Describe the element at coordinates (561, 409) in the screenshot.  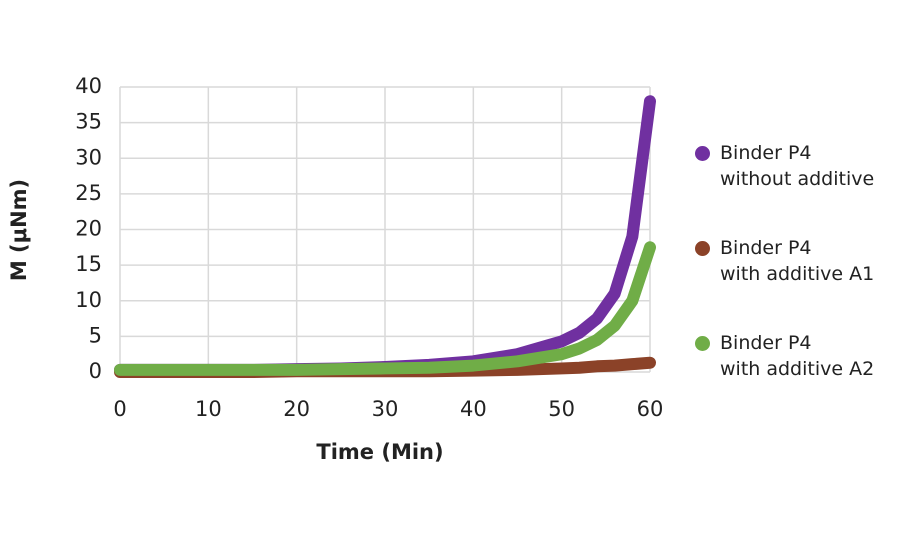
I see `x-tick-label: 50` at that location.